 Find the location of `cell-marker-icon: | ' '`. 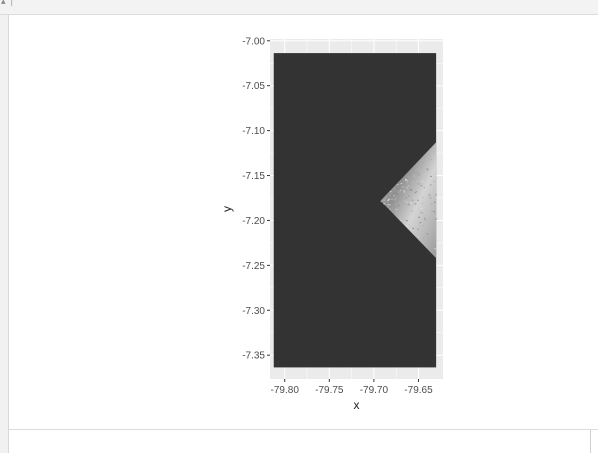

cell-marker-icon: | ' ' is located at coordinates (20, 3).